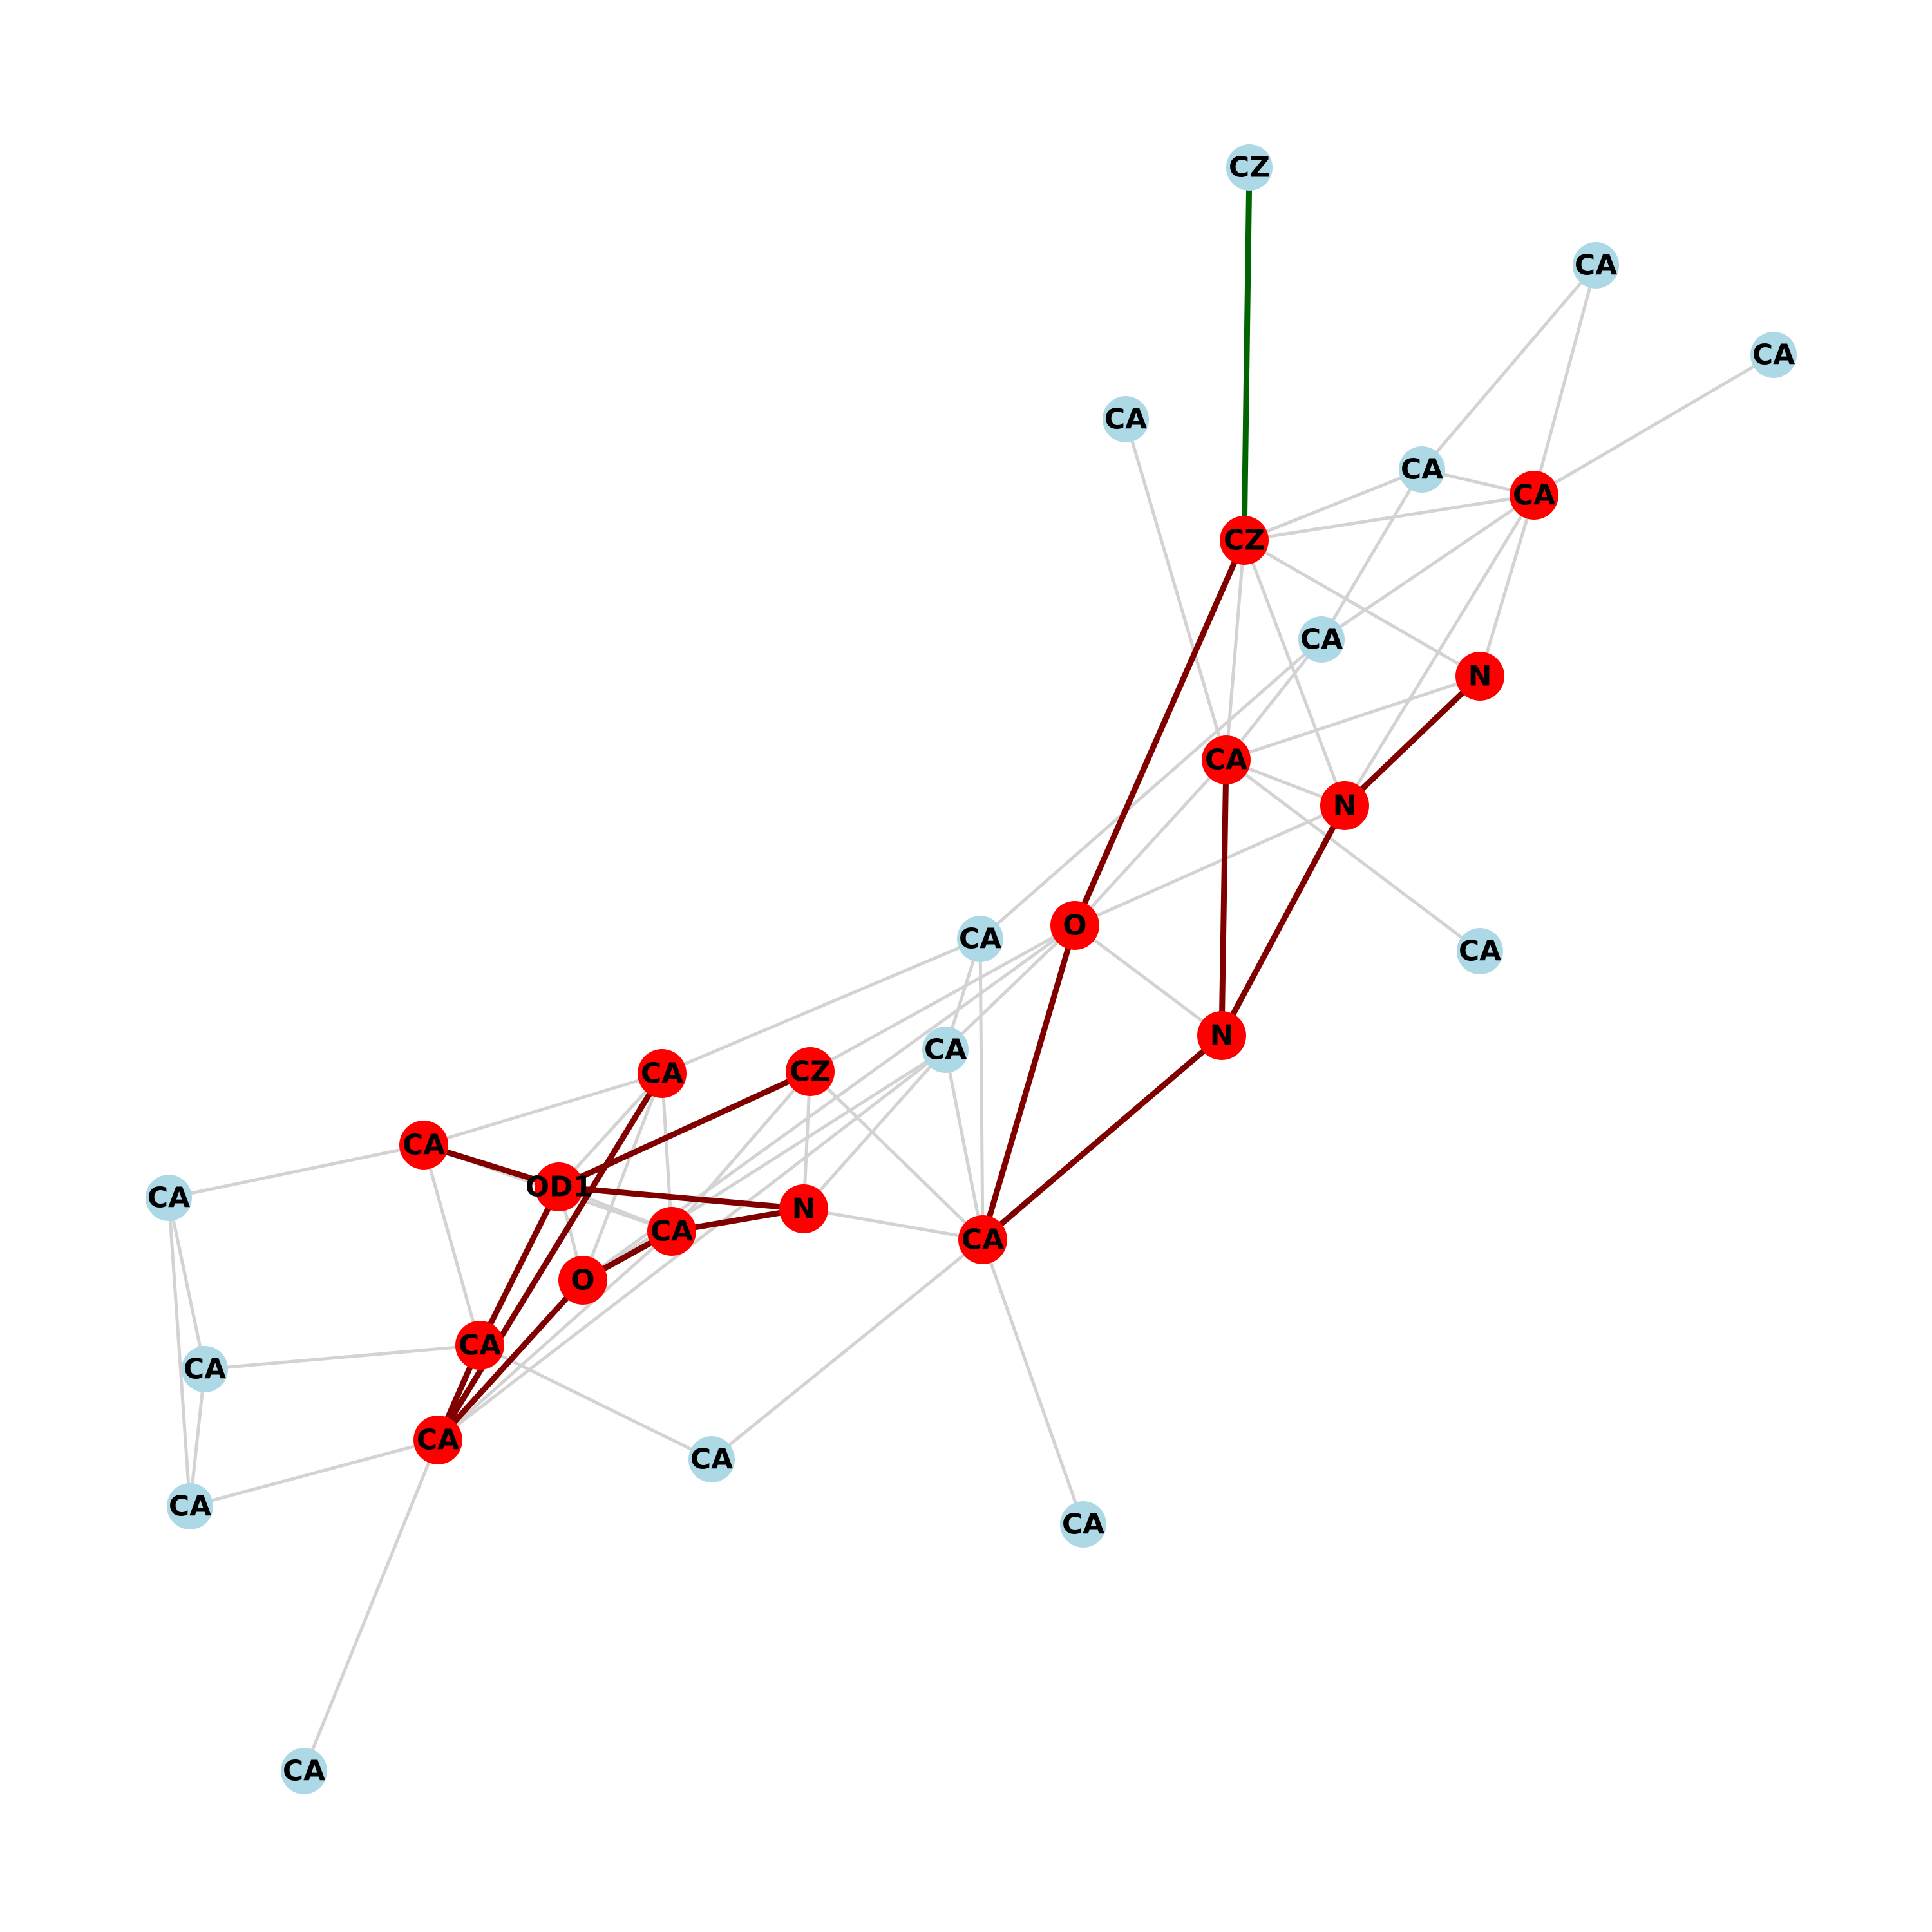 The width and height of the screenshot is (1932, 1932). Describe the element at coordinates (893, 1224) in the screenshot. I see `edge-default-n21-n22` at that location.